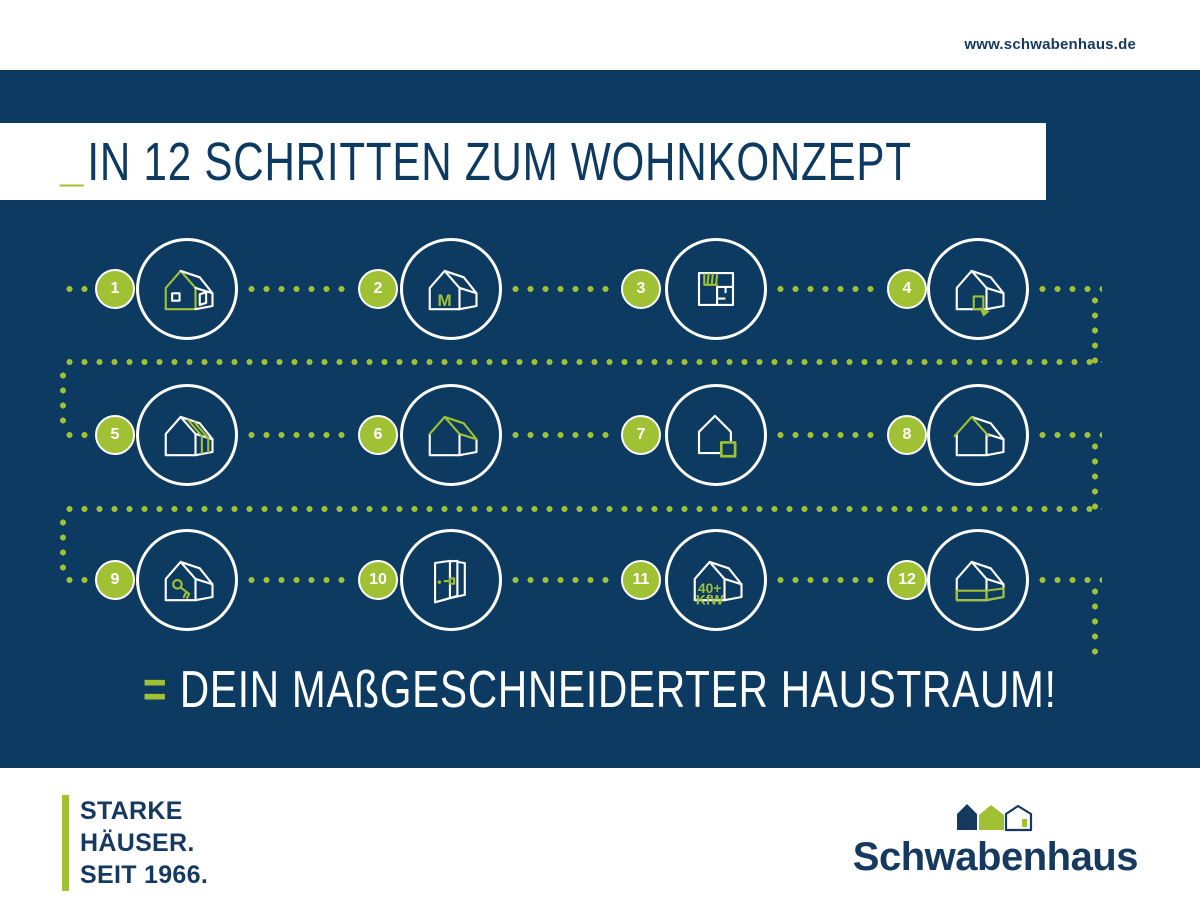 The height and width of the screenshot is (900, 1200). I want to click on step-number: 7, so click(641, 434).